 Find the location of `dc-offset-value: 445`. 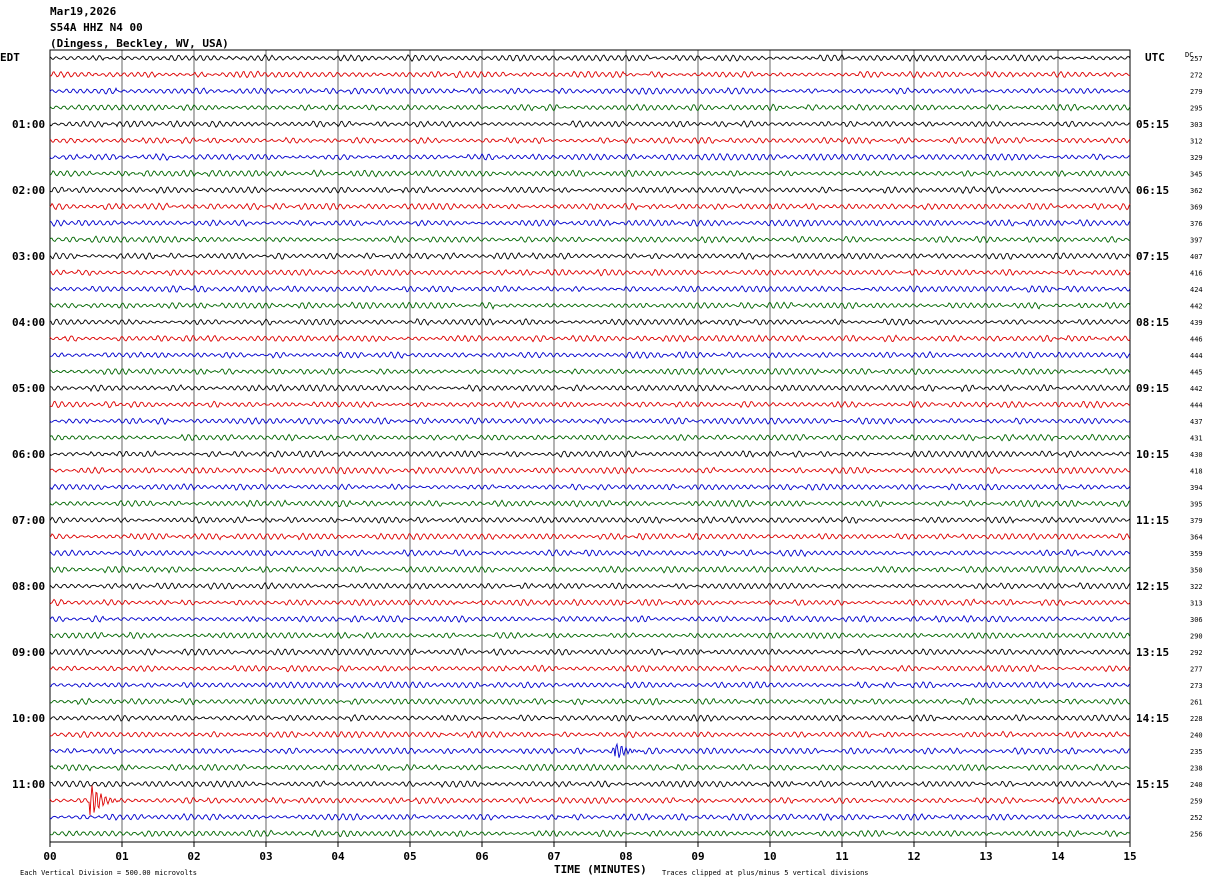

dc-offset-value: 445 is located at coordinates (1196, 373).